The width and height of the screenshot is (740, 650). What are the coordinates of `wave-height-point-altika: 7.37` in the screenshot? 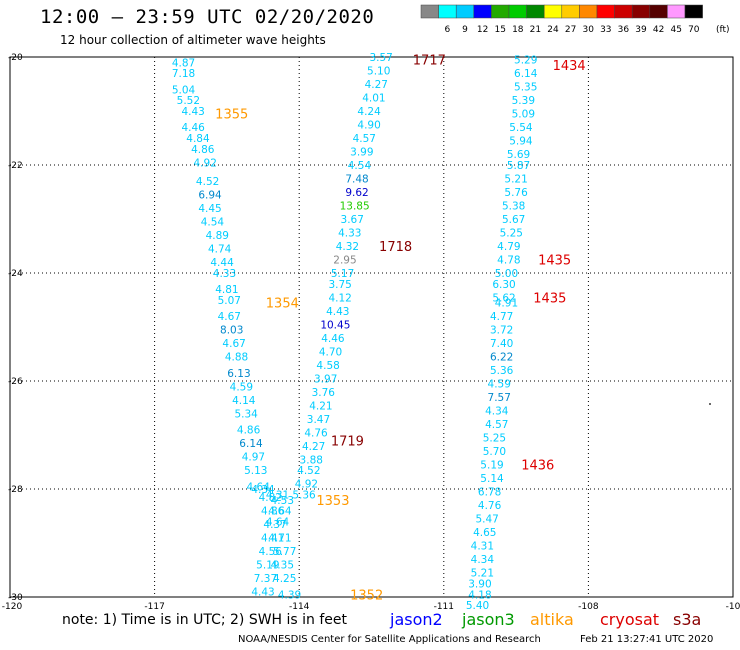 It's located at (265, 579).